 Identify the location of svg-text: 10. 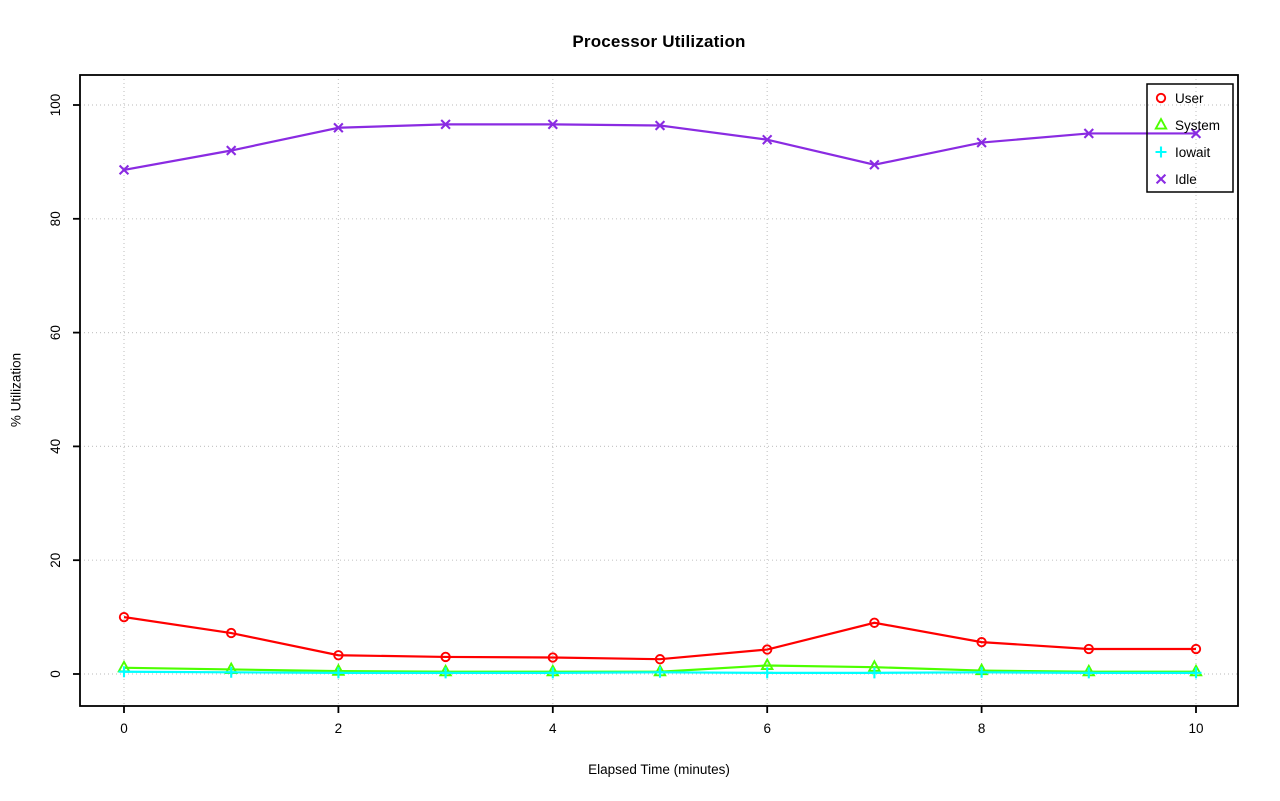
(1195, 728).